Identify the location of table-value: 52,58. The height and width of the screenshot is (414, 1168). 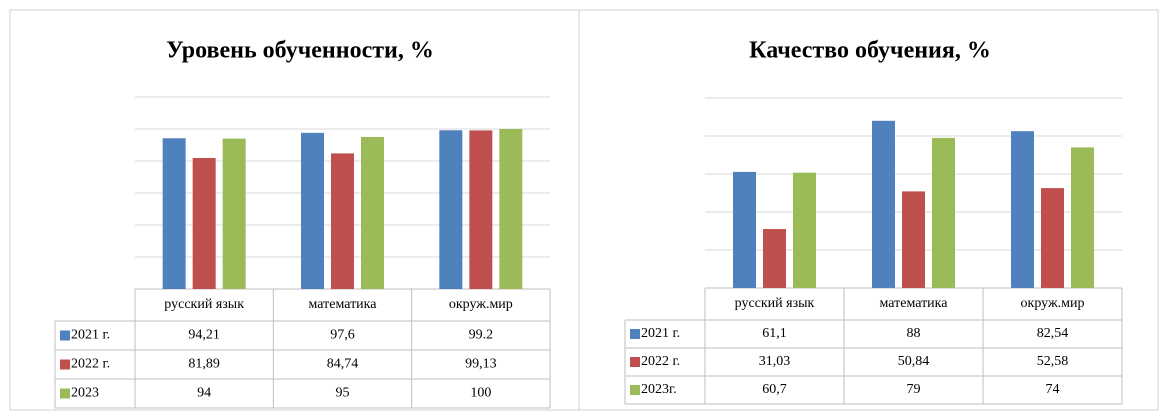
(1053, 361).